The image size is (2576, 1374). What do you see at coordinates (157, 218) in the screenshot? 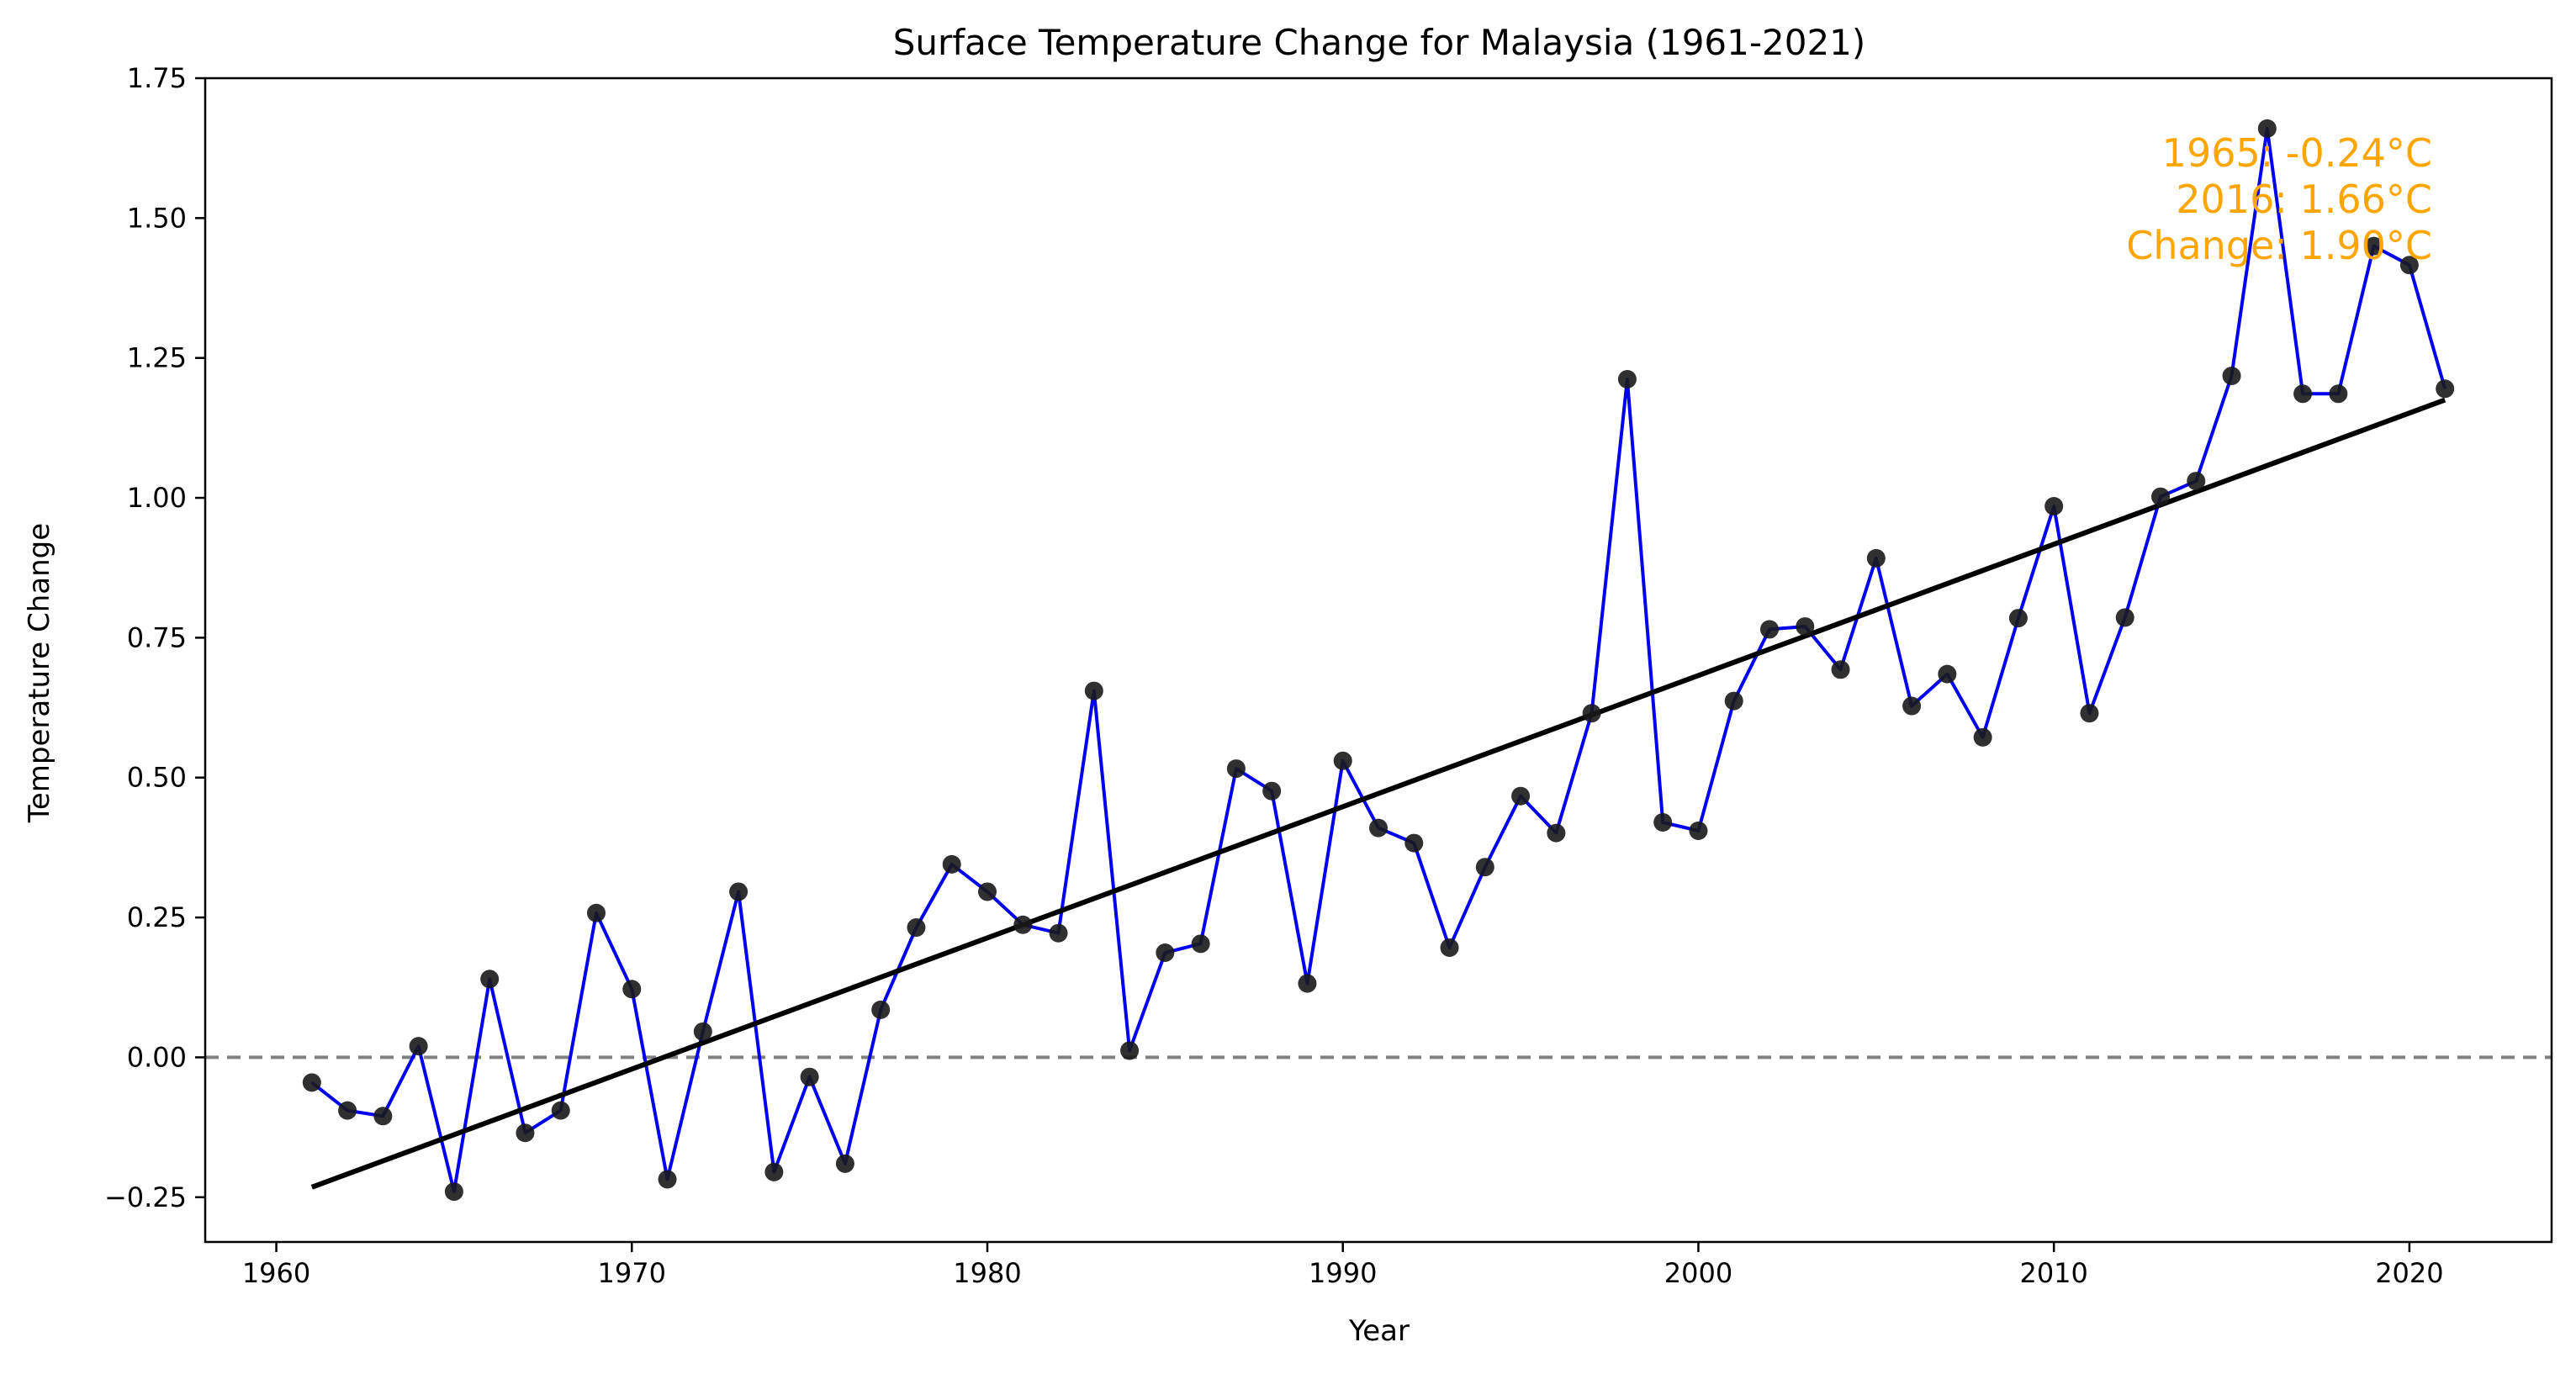
I see `y-tick-label: 1.50` at bounding box center [157, 218].